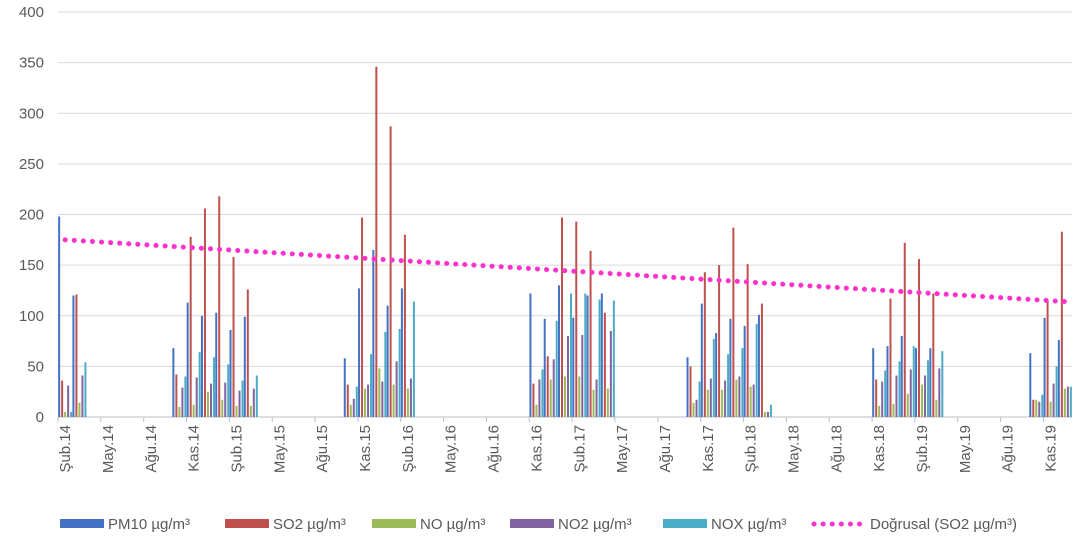 Image resolution: width=1076 pixels, height=543 pixels. What do you see at coordinates (708, 448) in the screenshot?
I see `x-tick-label: Kas.17` at bounding box center [708, 448].